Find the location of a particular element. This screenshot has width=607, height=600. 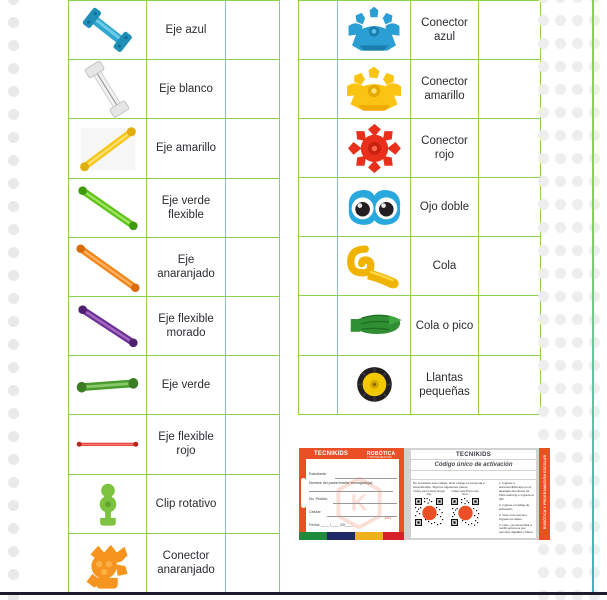

table-row: Cola is located at coordinates (419, 266).